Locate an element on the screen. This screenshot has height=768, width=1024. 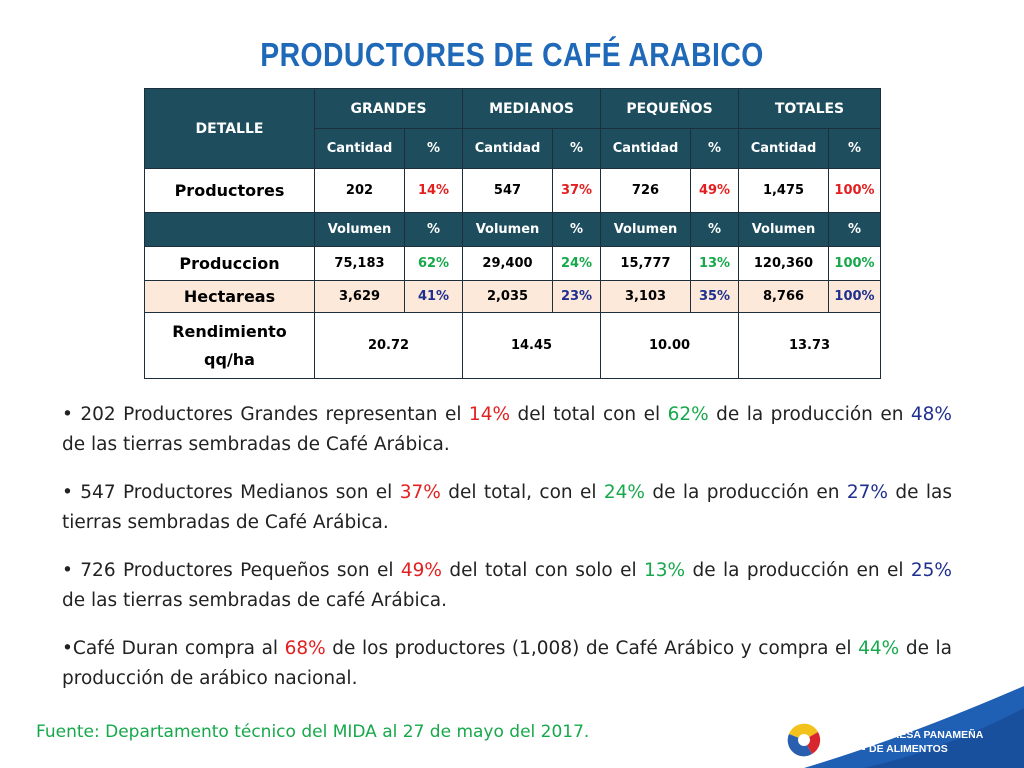
row-label: Productores is located at coordinates (229, 190).